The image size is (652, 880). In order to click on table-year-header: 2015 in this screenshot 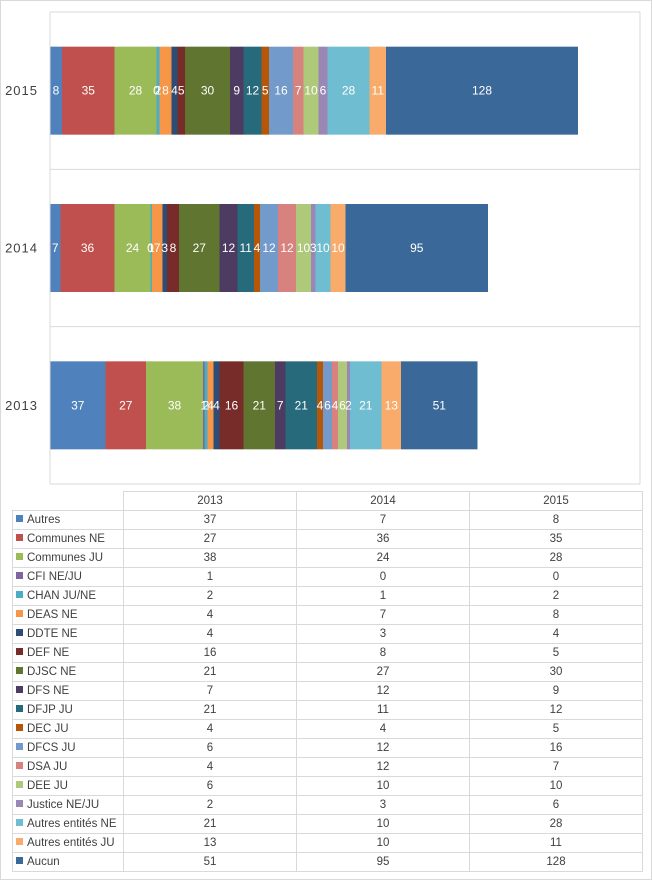, I will do `click(556, 501)`.